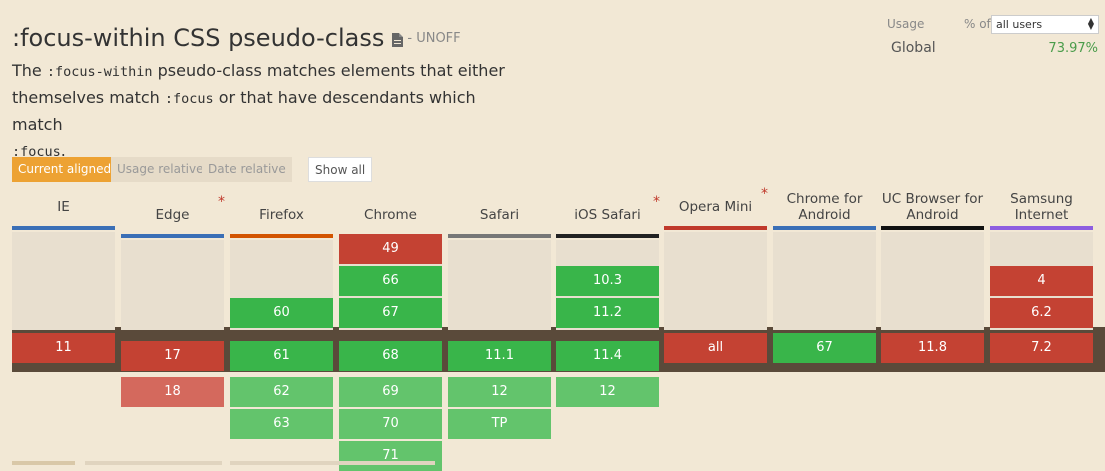 The width and height of the screenshot is (1105, 471). Describe the element at coordinates (715, 207) in the screenshot. I see `browser-name-opera-mini: Opera Mini` at that location.